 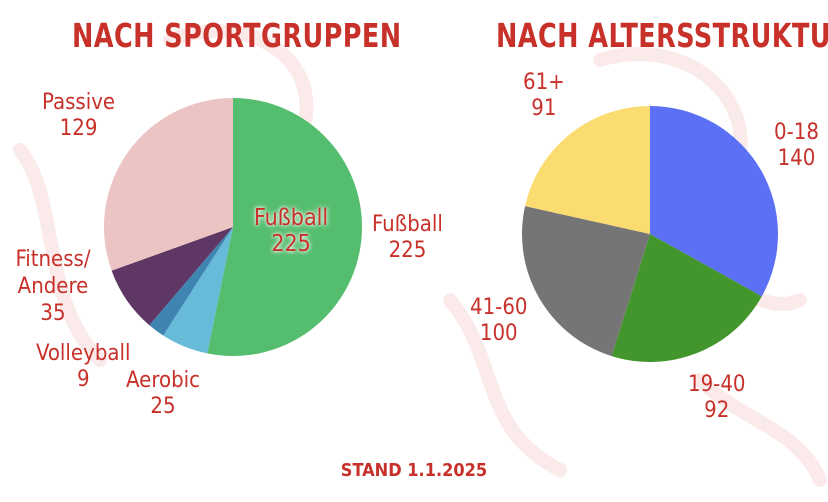 I want to click on sportgruppen-slice-aerobic, so click(x=198, y=290).